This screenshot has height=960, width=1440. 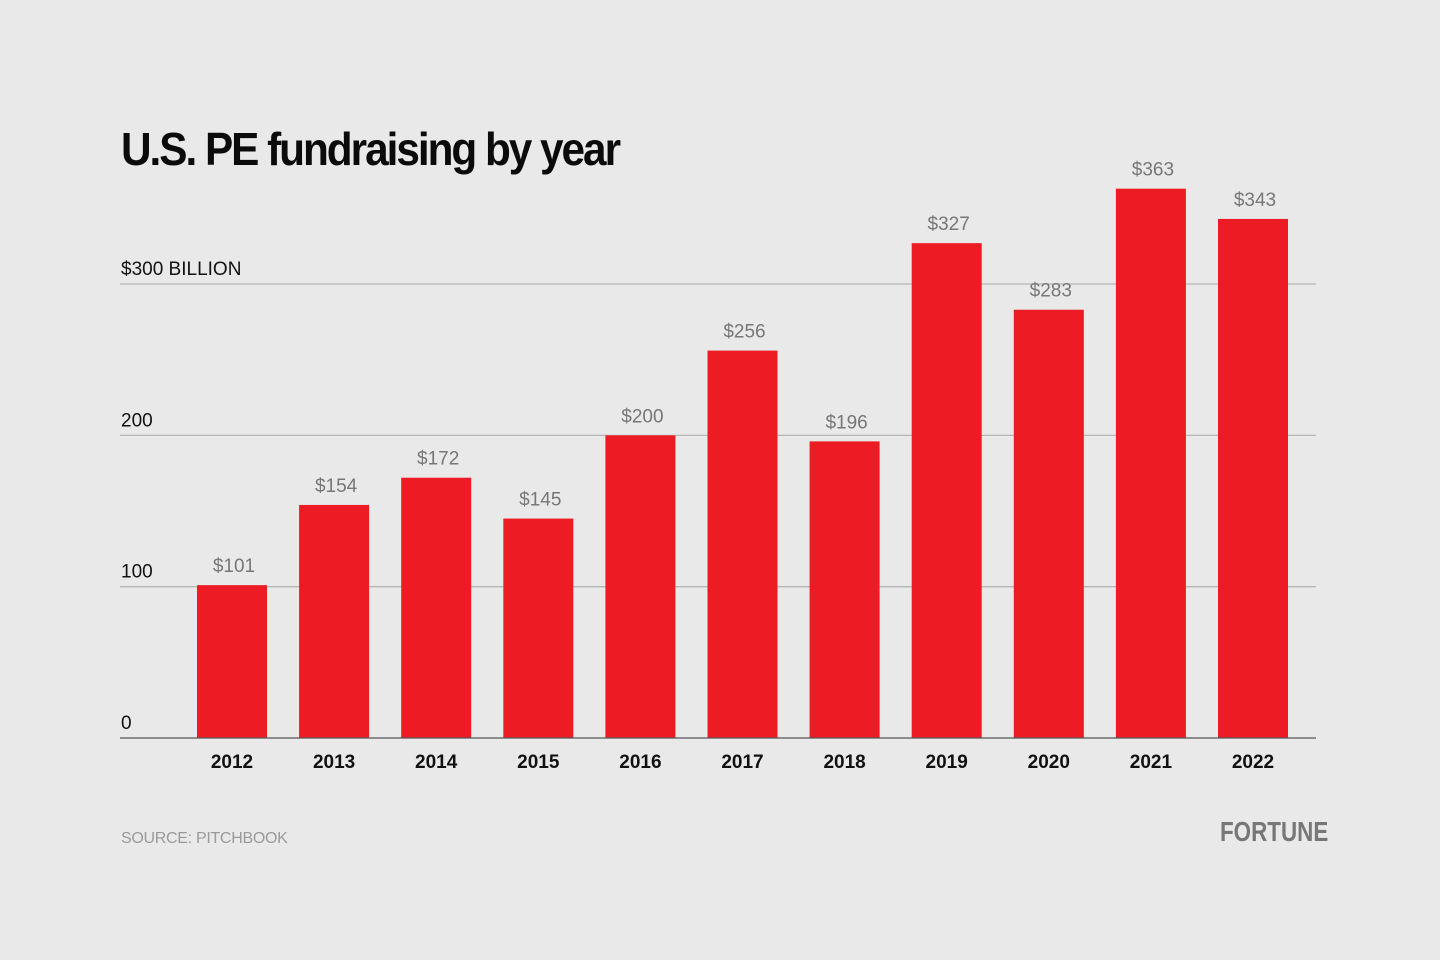 I want to click on x-tick-label: 2012, so click(x=232, y=762).